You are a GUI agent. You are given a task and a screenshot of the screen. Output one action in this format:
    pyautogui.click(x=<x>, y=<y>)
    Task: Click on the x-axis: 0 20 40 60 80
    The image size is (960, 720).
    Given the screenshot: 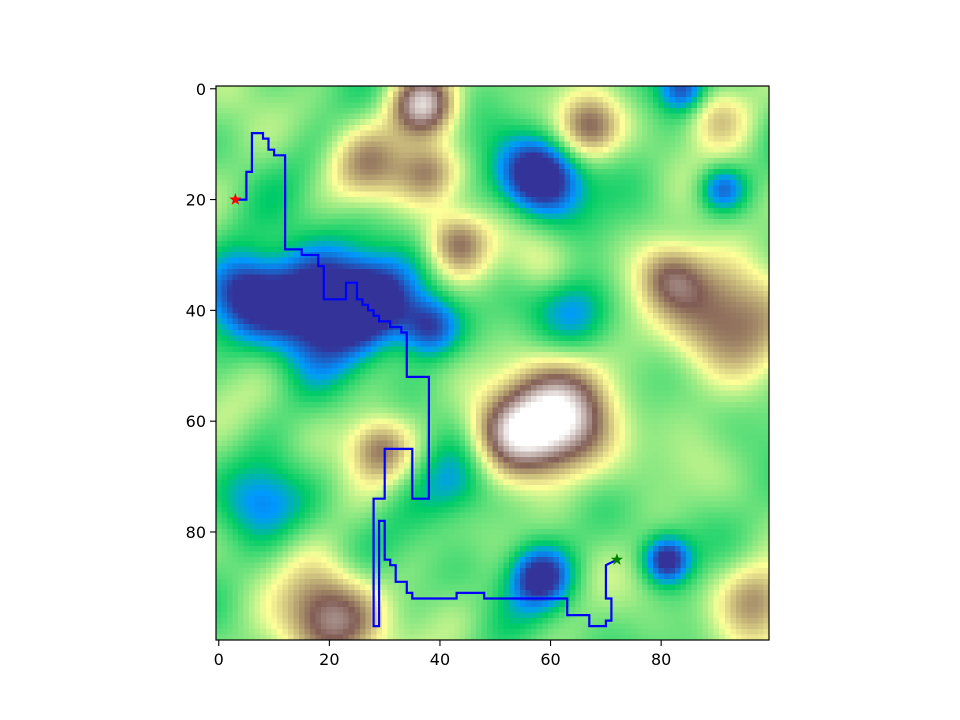 What is the action you would take?
    pyautogui.click(x=442, y=654)
    